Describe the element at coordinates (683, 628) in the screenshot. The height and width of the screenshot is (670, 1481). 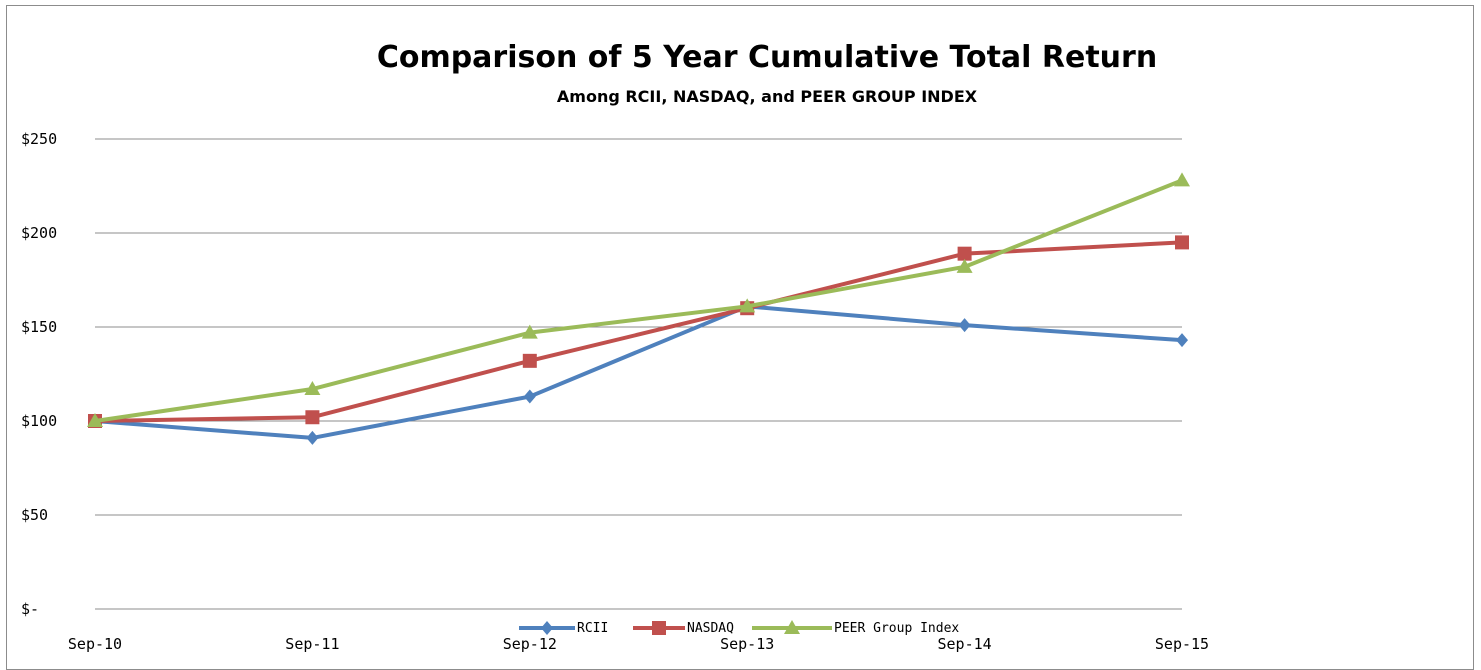
I see `legend-item-nasdaq: NASDAQ` at that location.